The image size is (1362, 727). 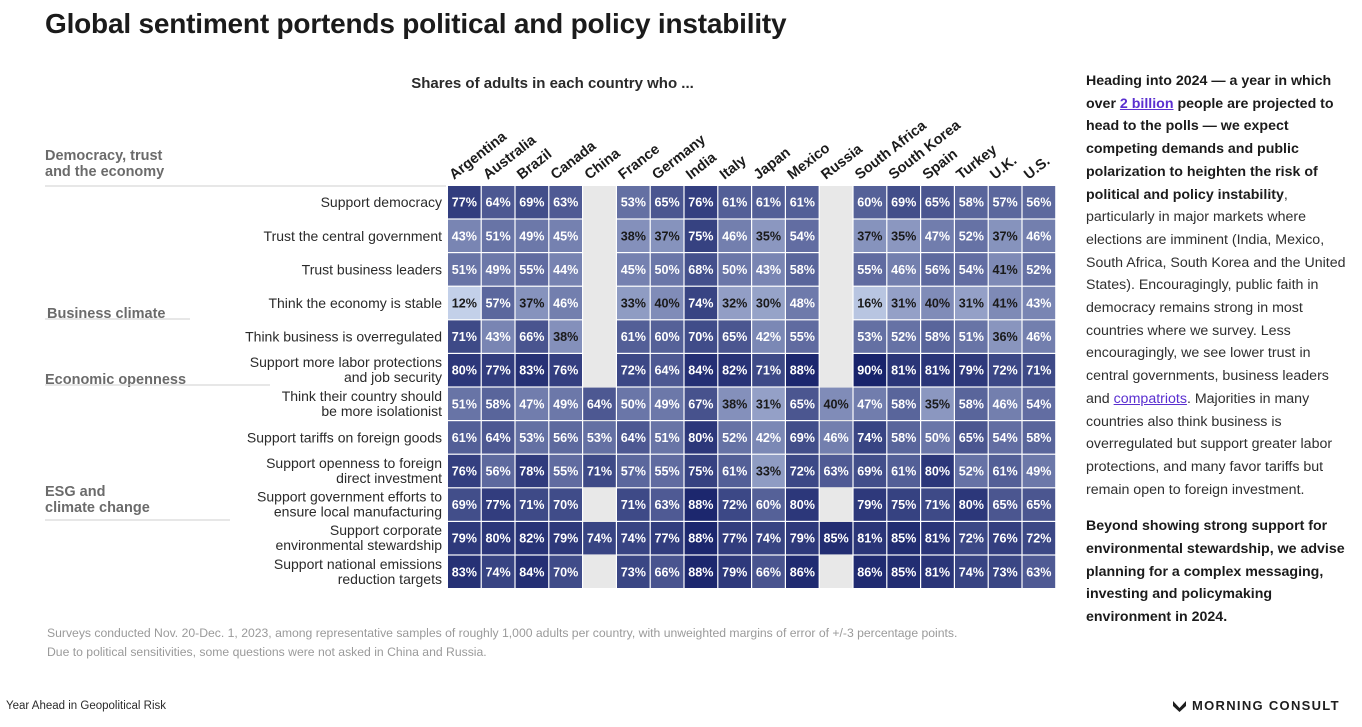 What do you see at coordinates (497, 337) in the screenshot?
I see `cell-value-label: 43%` at bounding box center [497, 337].